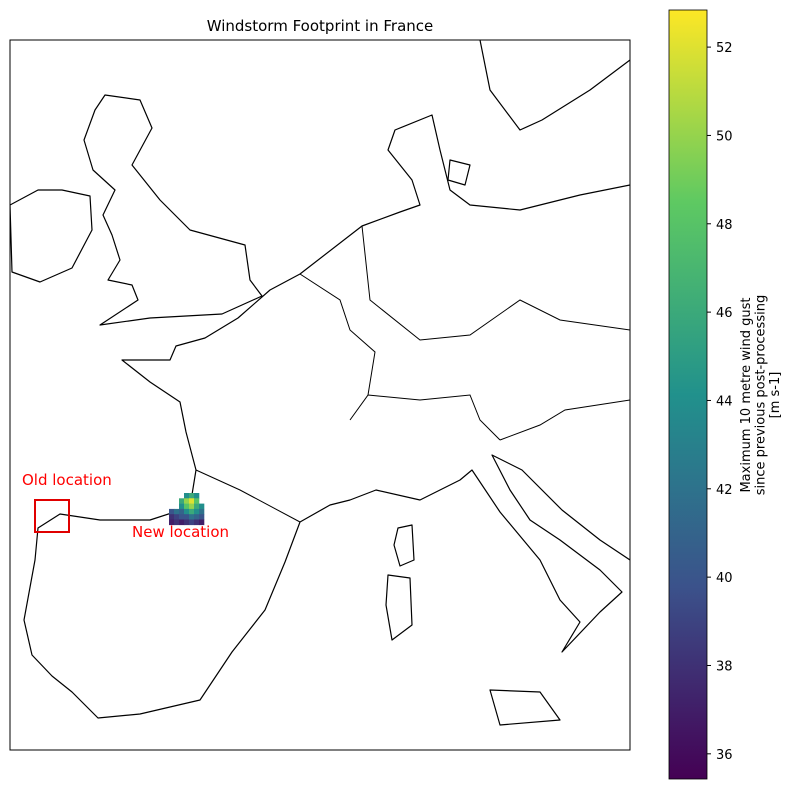 This screenshot has height=790, width=796. Describe the element at coordinates (761, 395) in the screenshot. I see `colorbar-label: since previous post-processing` at that location.